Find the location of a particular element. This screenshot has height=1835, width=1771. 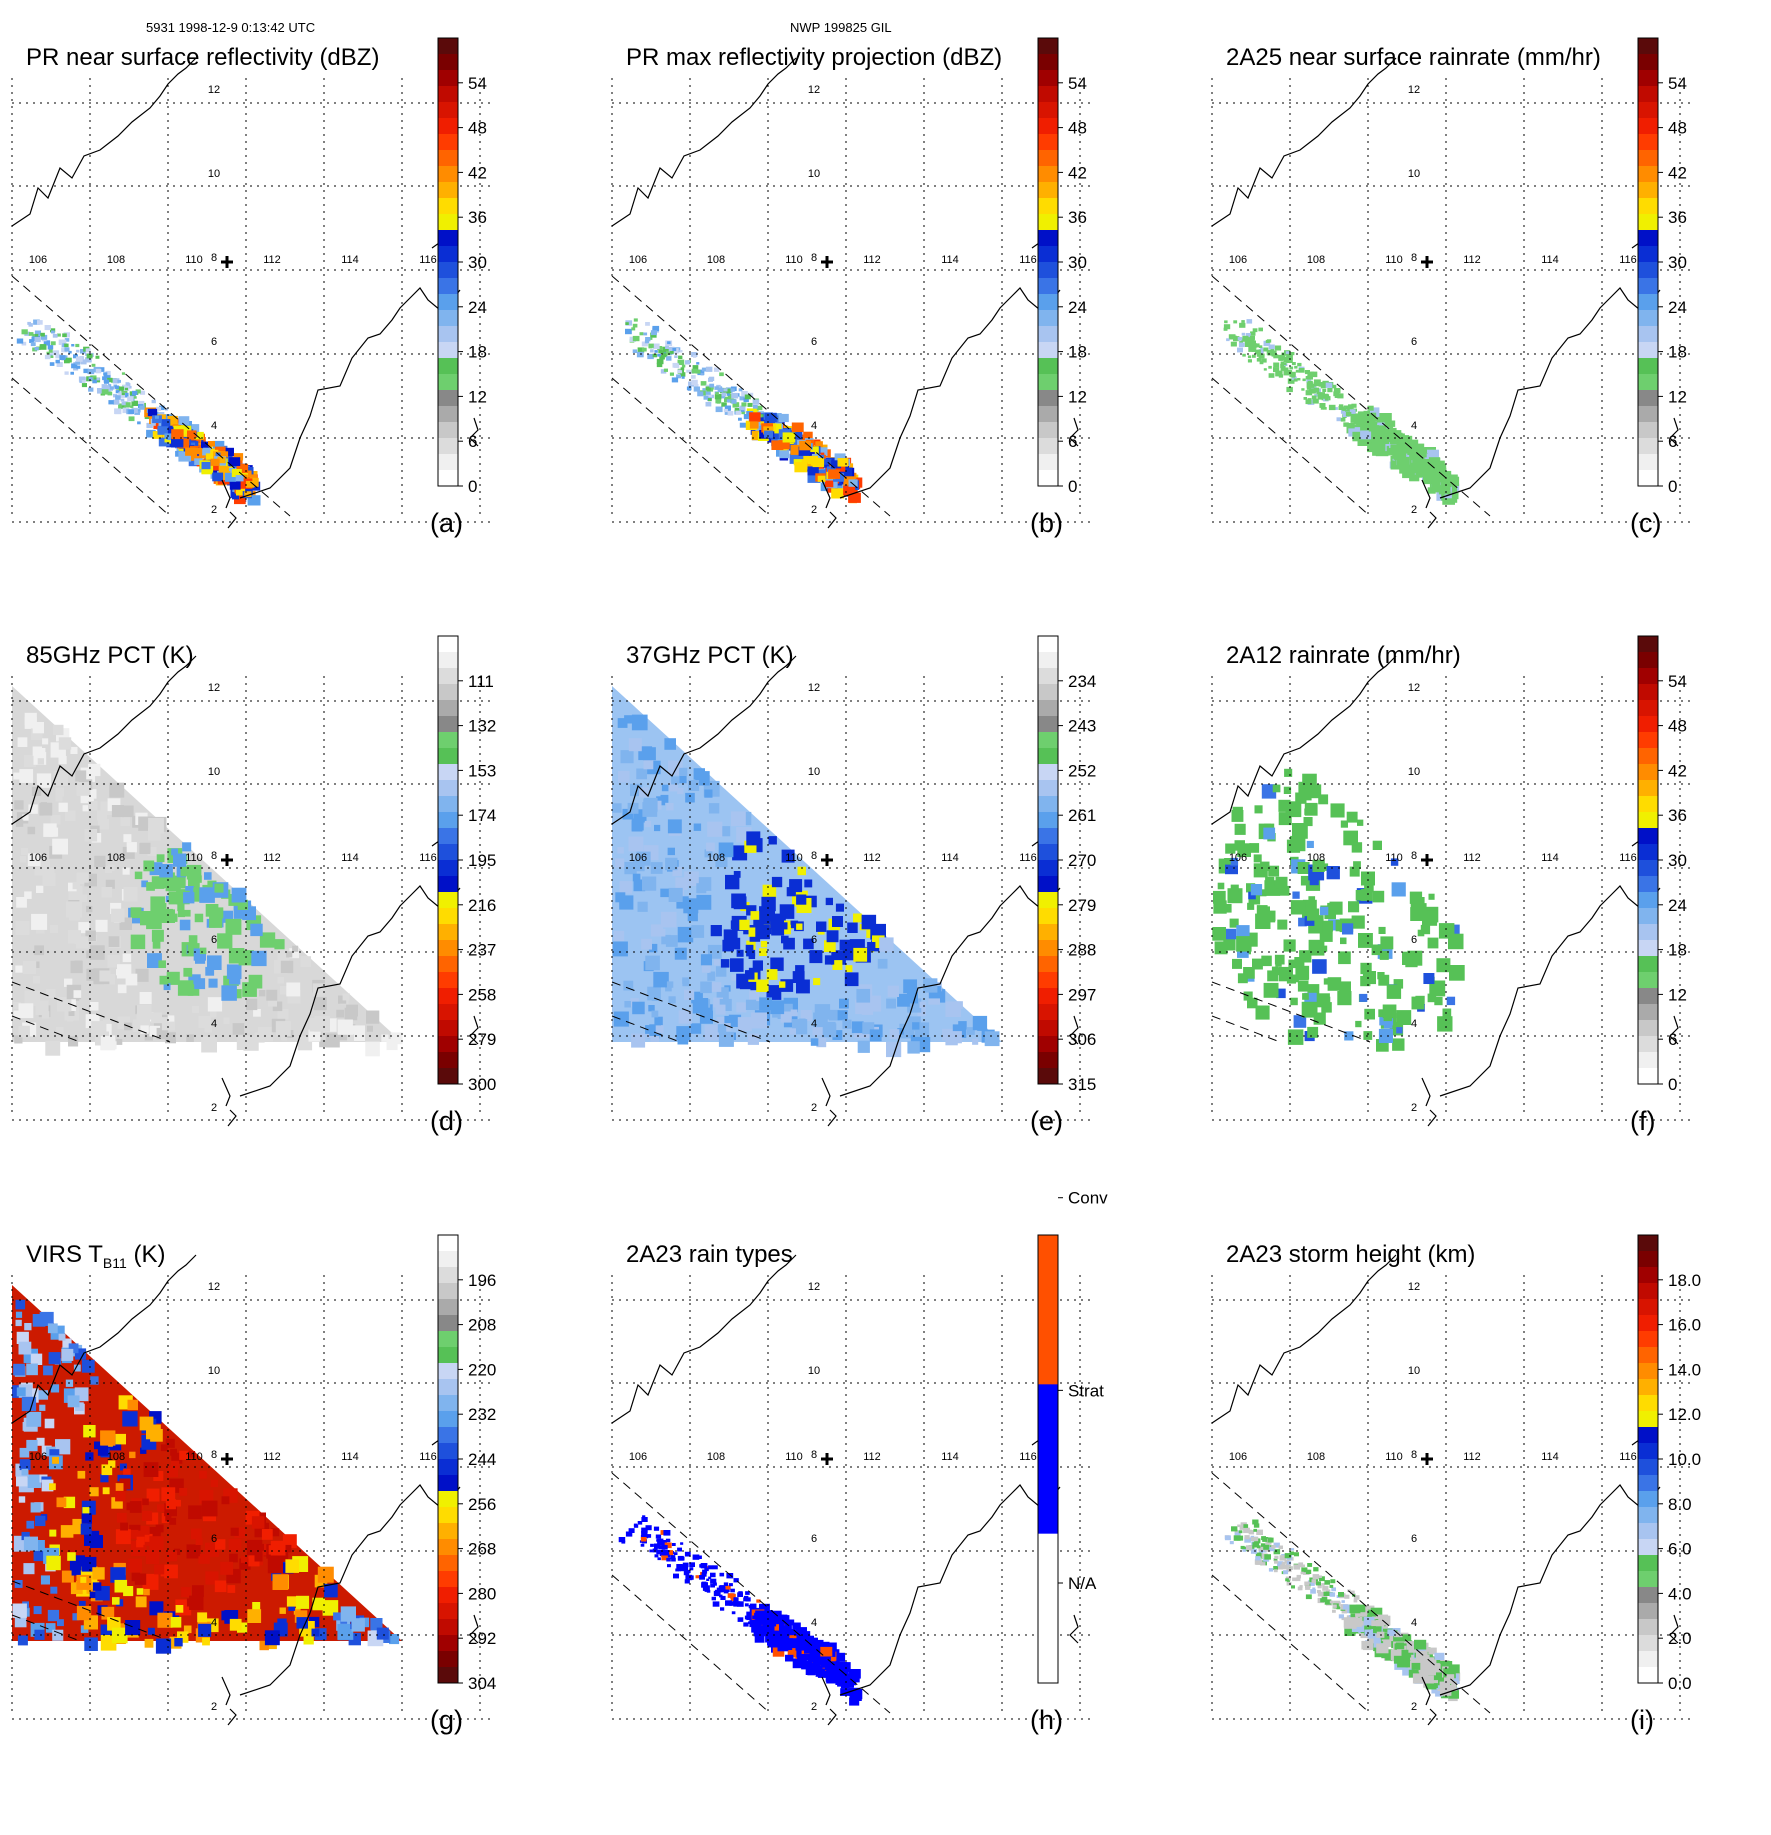

lon-label: 114 is located at coordinates (950, 260).